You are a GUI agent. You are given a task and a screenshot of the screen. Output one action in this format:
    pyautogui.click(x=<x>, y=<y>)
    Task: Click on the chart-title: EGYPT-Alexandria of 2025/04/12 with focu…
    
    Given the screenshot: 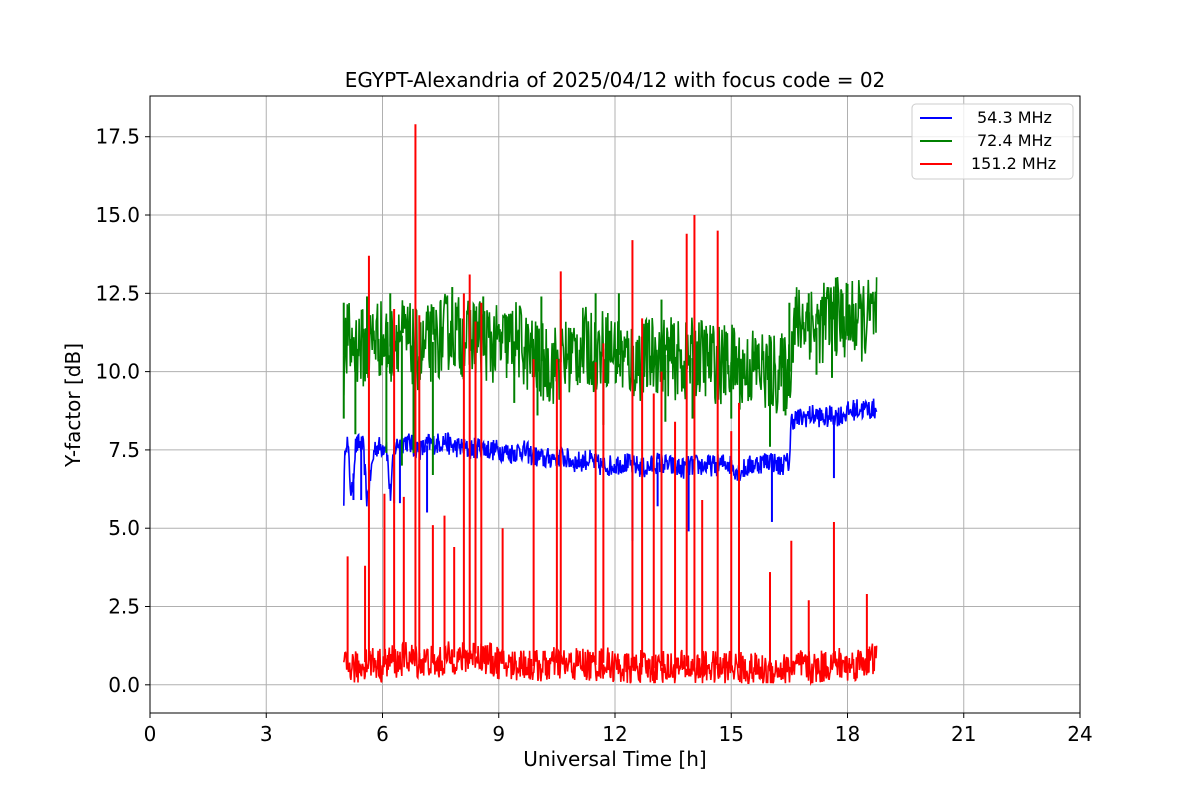 What is the action you would take?
    pyautogui.click(x=615, y=80)
    